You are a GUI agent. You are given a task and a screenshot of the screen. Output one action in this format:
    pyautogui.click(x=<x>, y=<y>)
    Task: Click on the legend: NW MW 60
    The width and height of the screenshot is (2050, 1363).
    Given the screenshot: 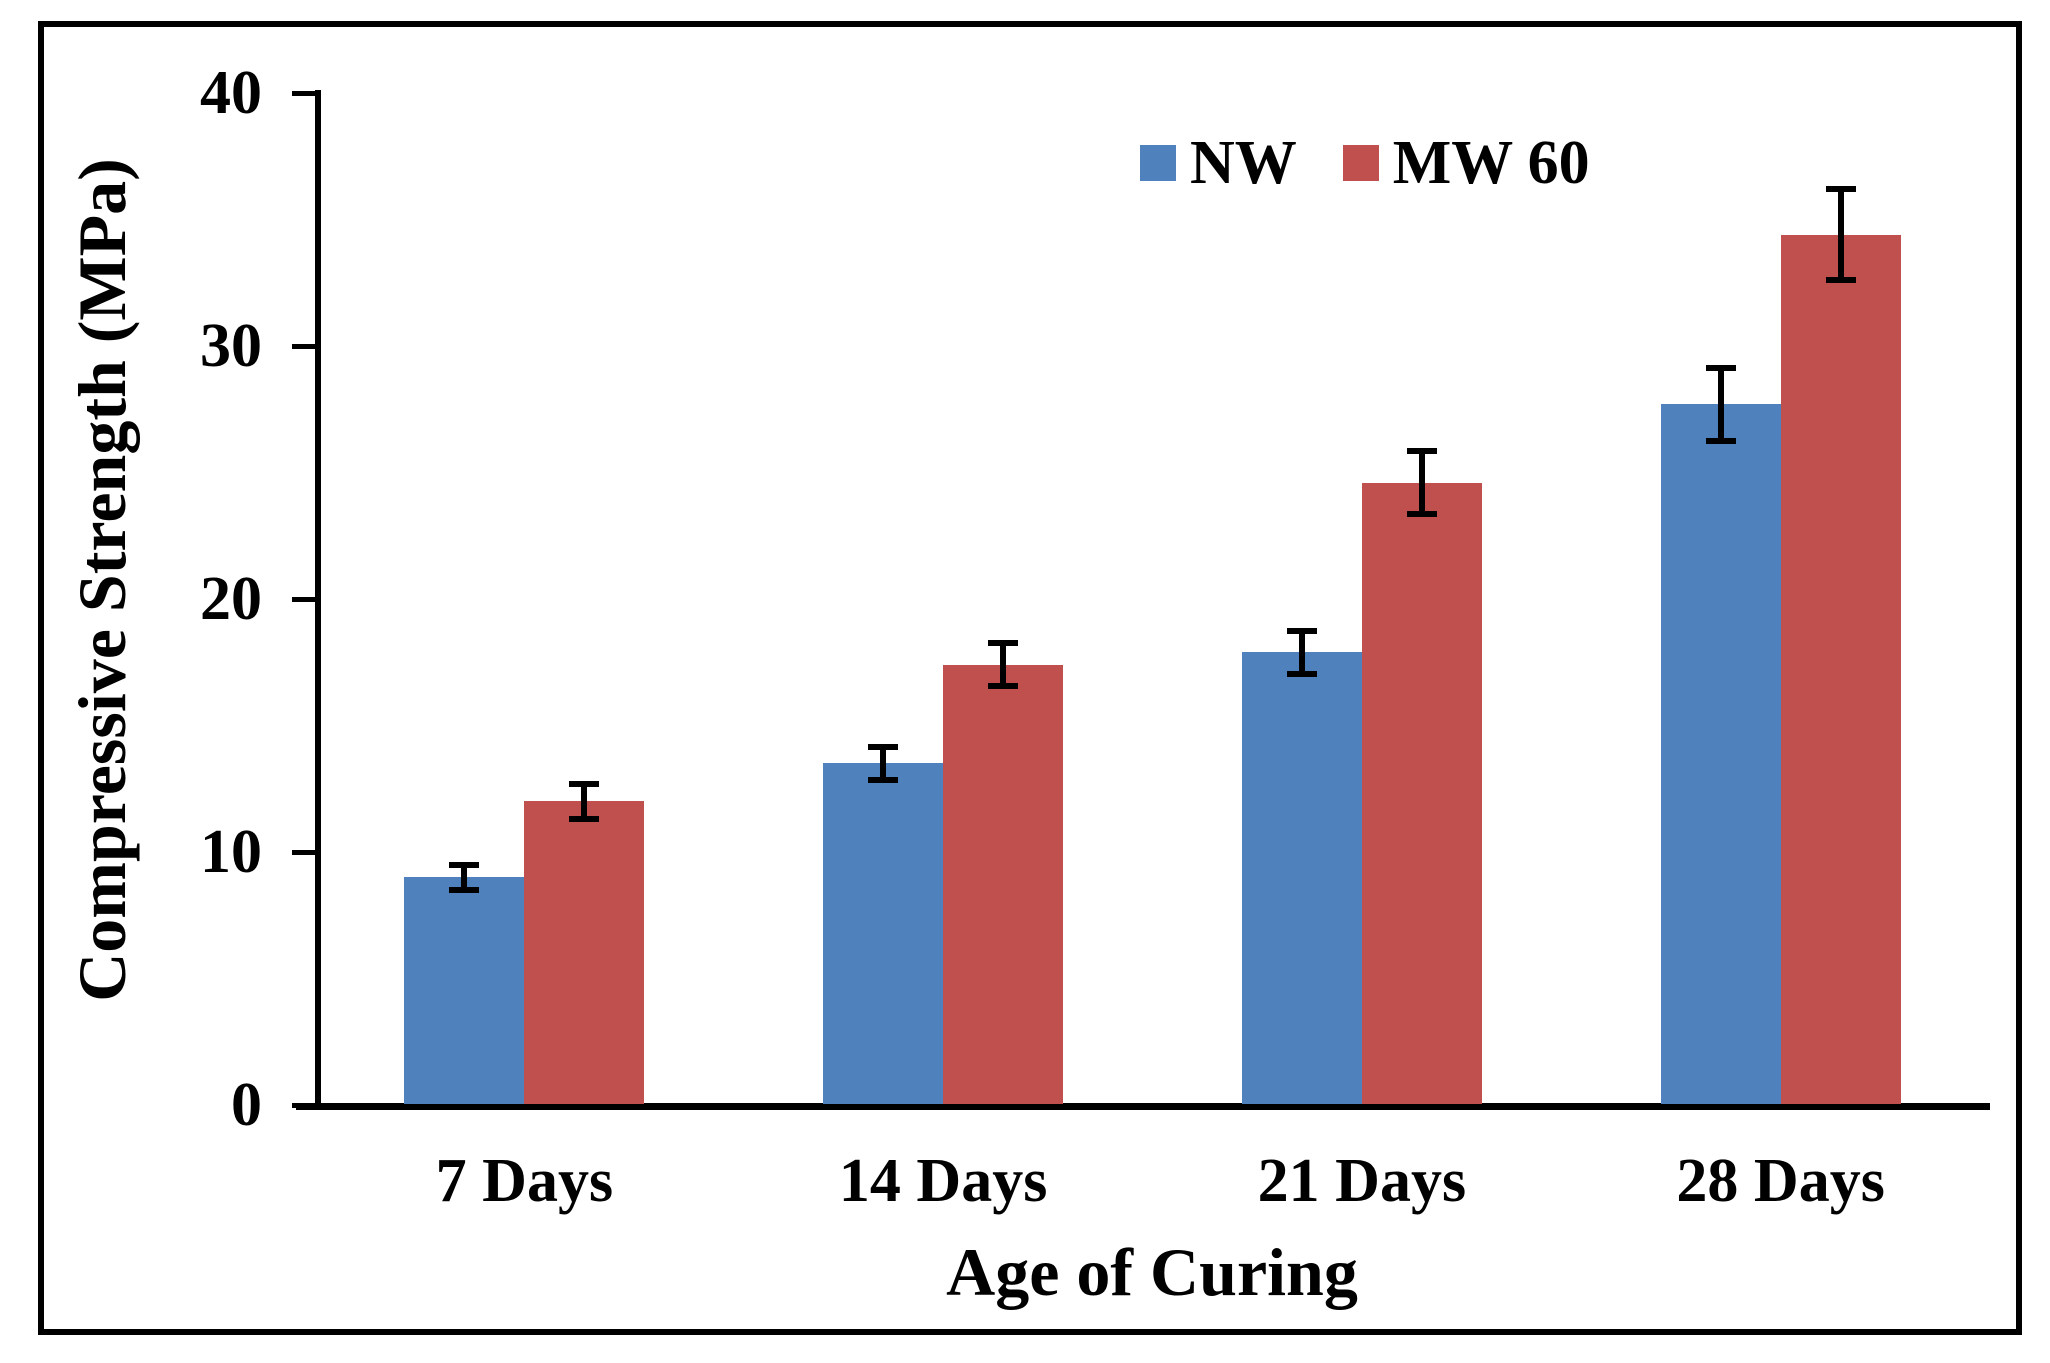 What is the action you would take?
    pyautogui.click(x=1365, y=163)
    